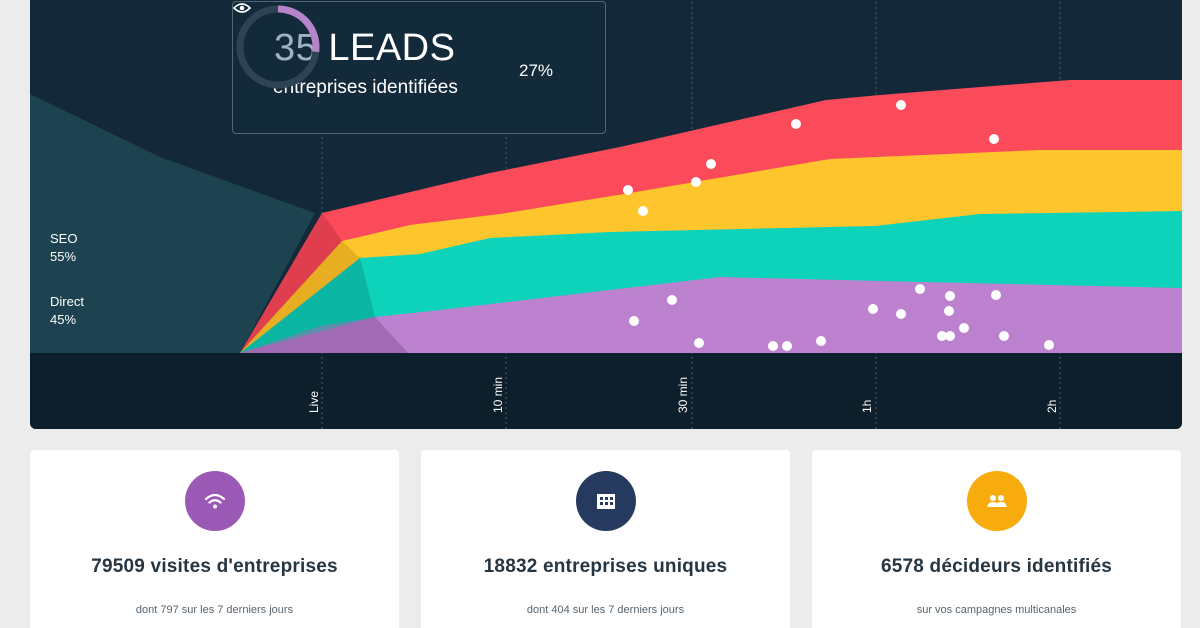  Describe the element at coordinates (298, 29) in the screenshot. I see `percent-ring-arc` at that location.